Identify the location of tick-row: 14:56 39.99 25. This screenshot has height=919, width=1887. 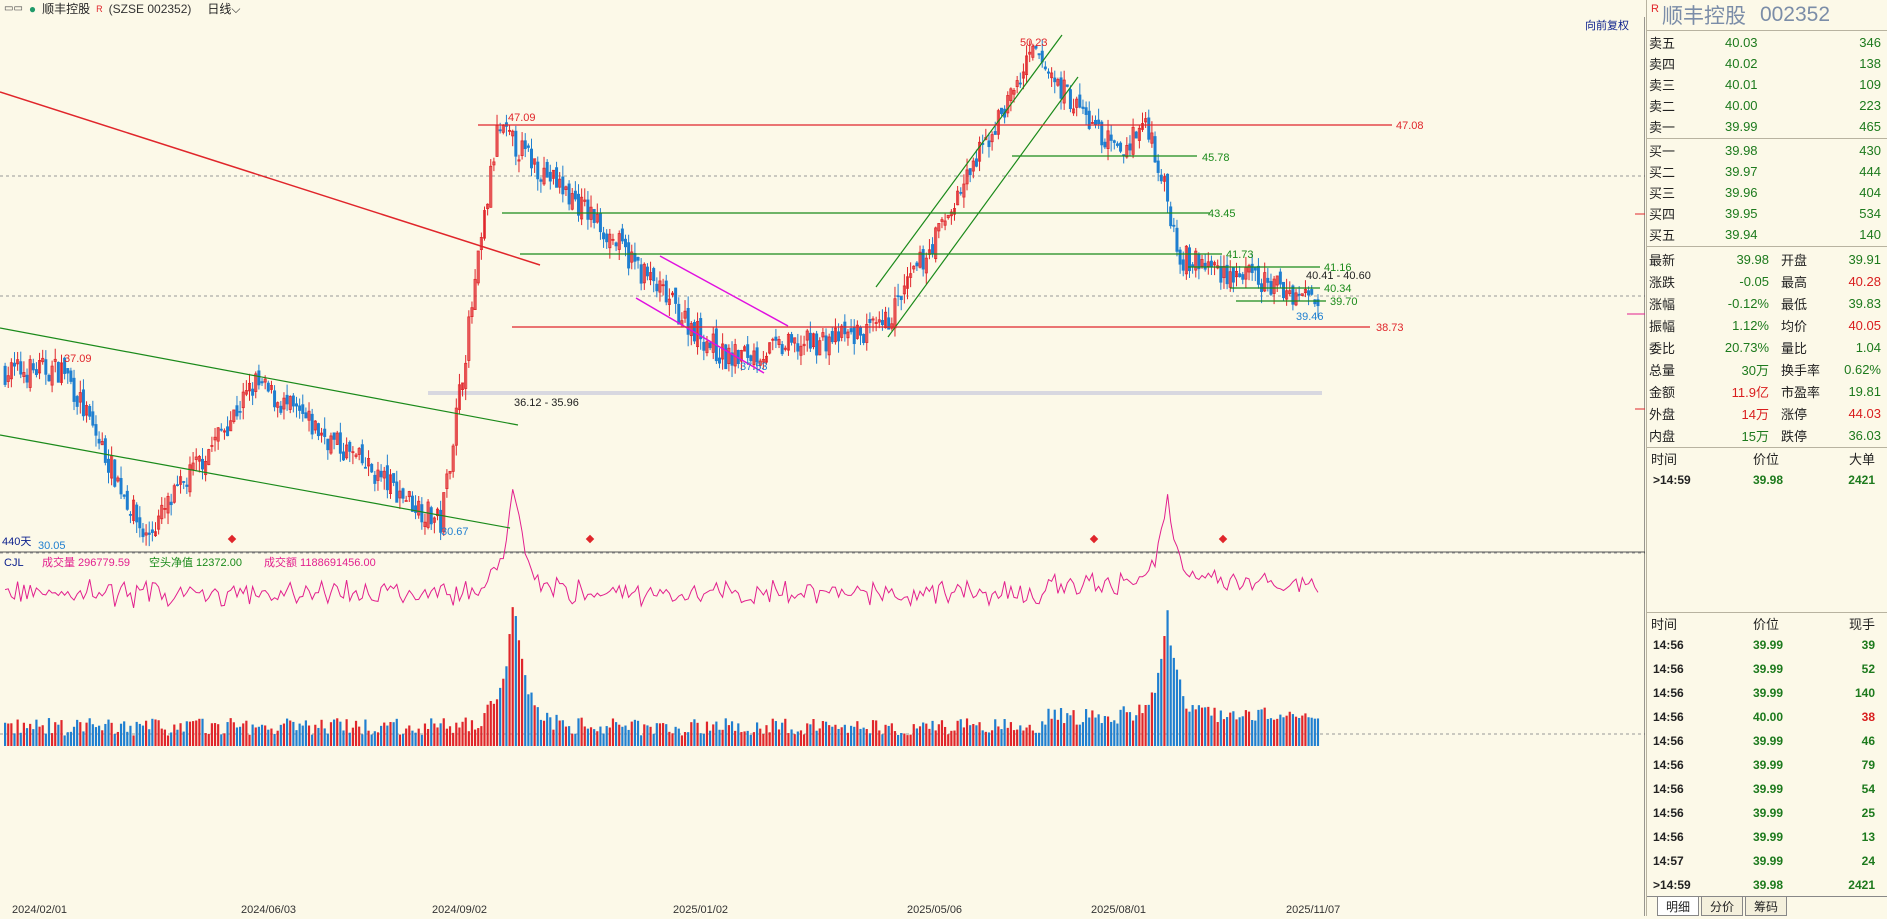
(1767, 813).